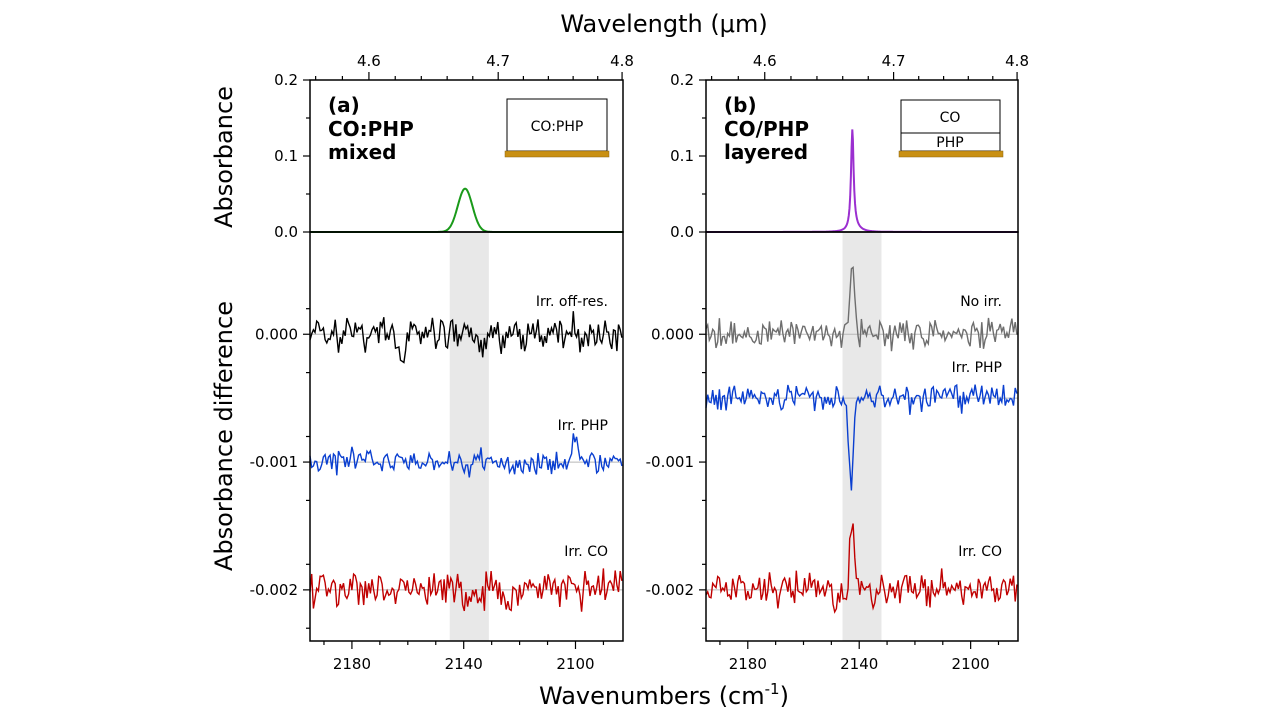  I want to click on bottom-axis-title: Wavenumbers (cm-1), so click(664, 695).